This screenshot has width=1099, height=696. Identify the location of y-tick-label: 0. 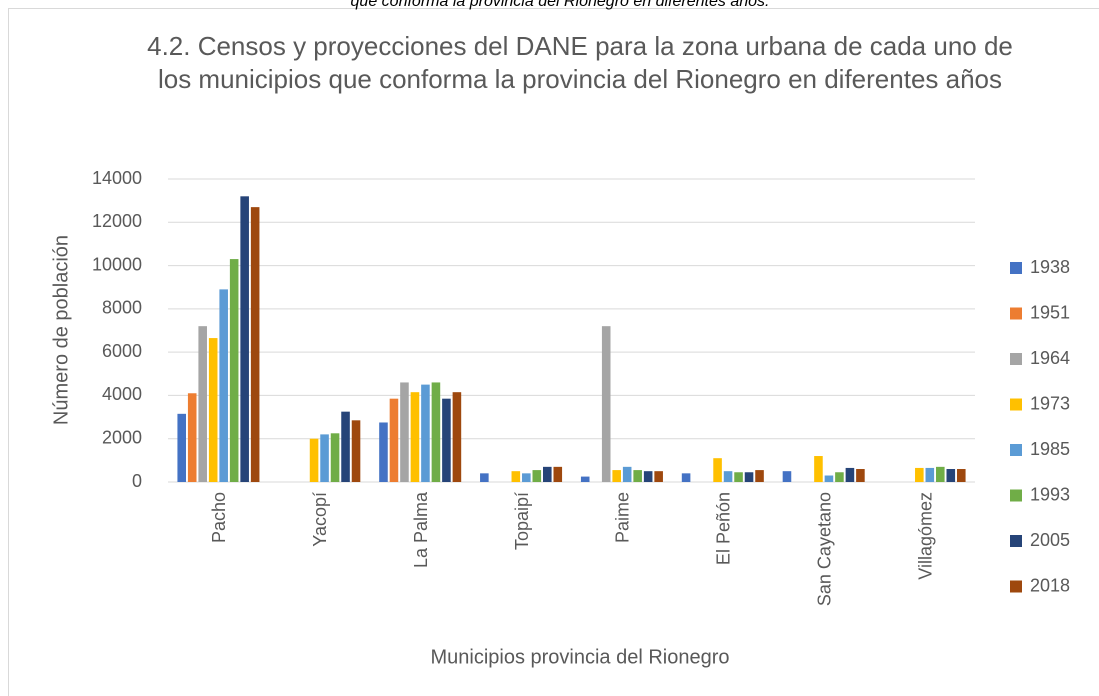
(137, 481).